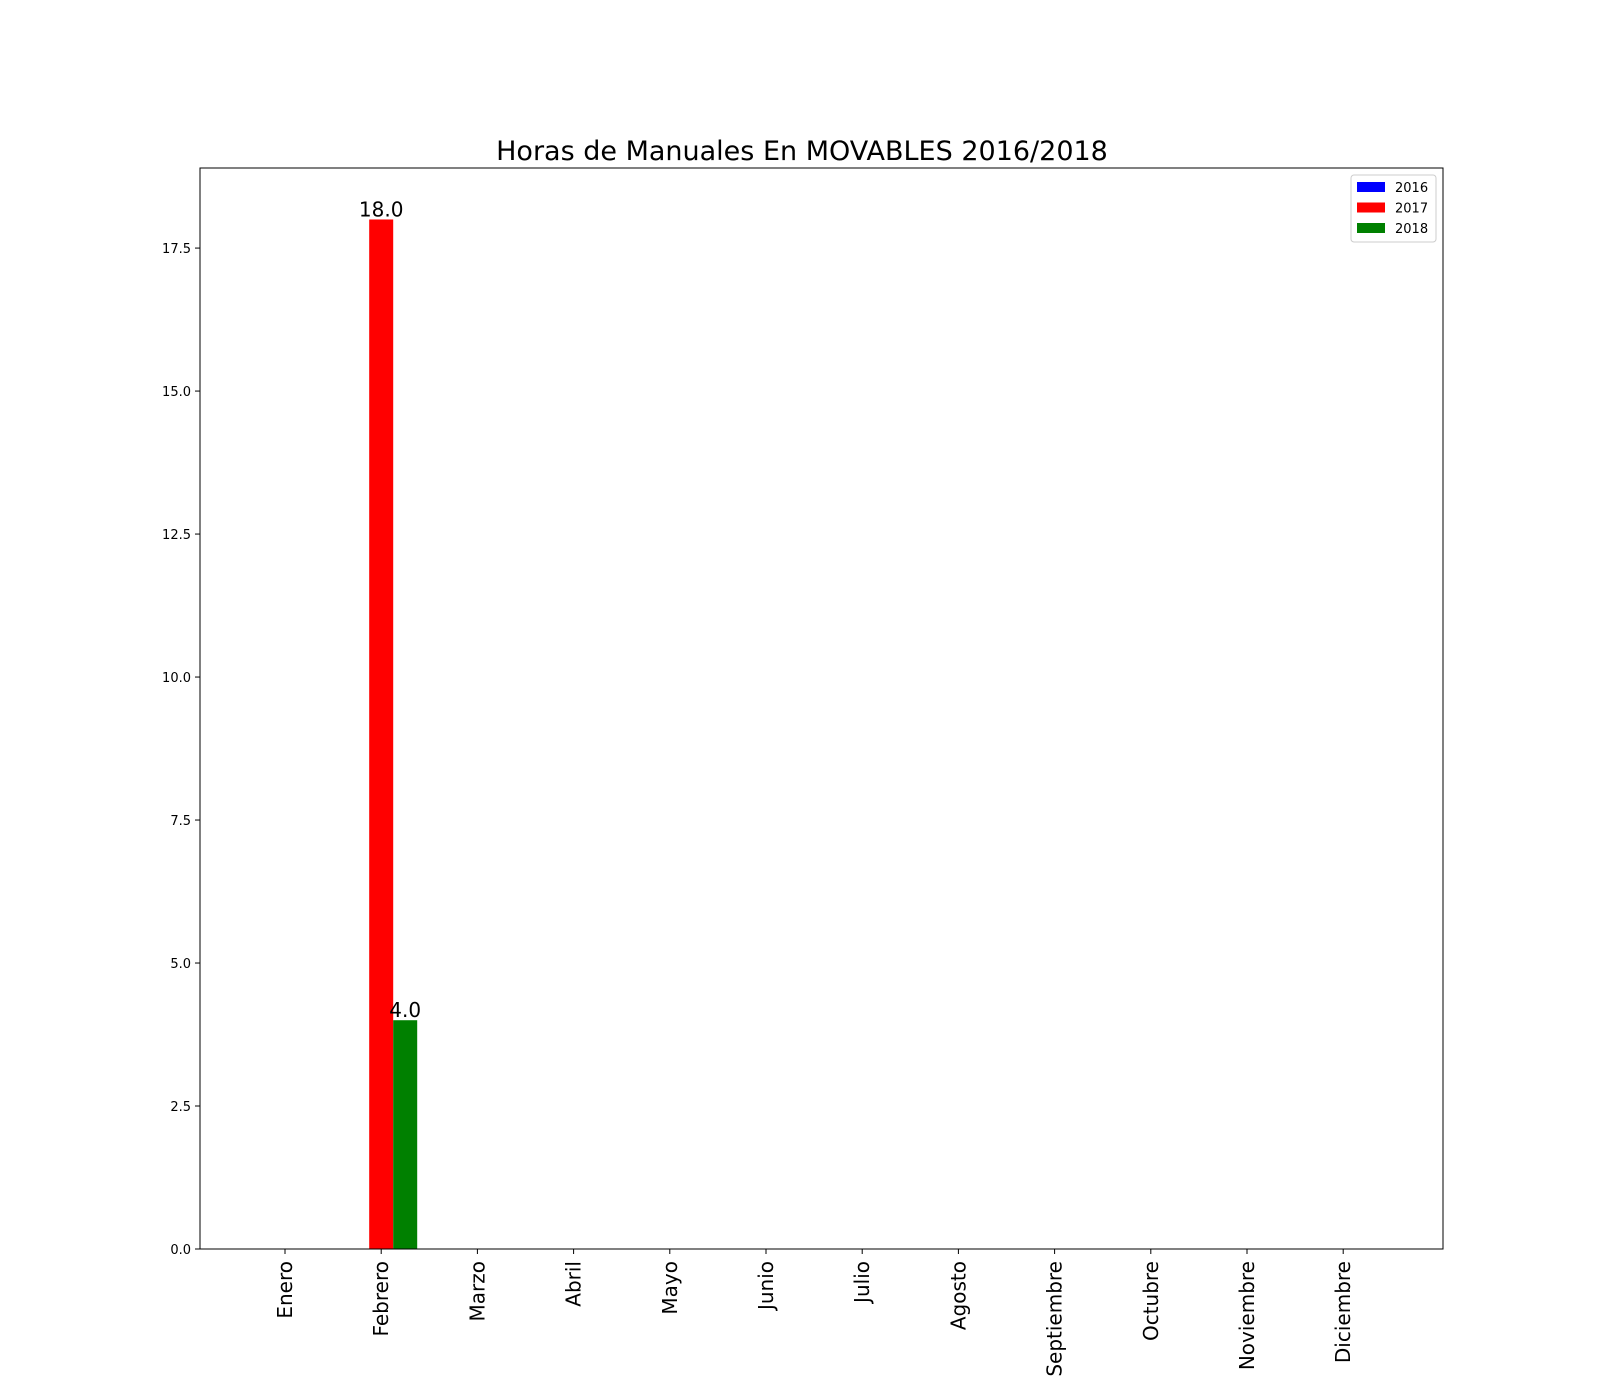 The image size is (1600, 1400). I want to click on data-label: 18.0, so click(381, 209).